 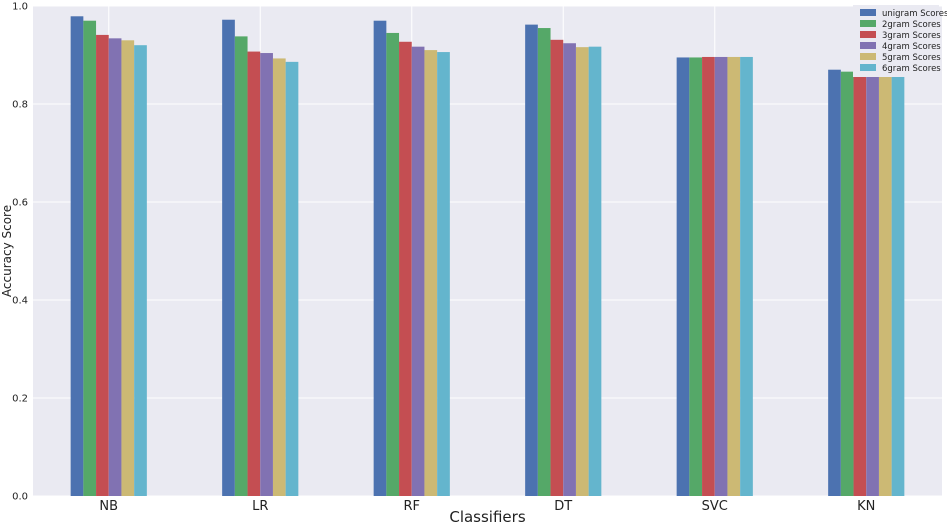 I want to click on y-tick-label: 0.8, so click(x=20, y=105).